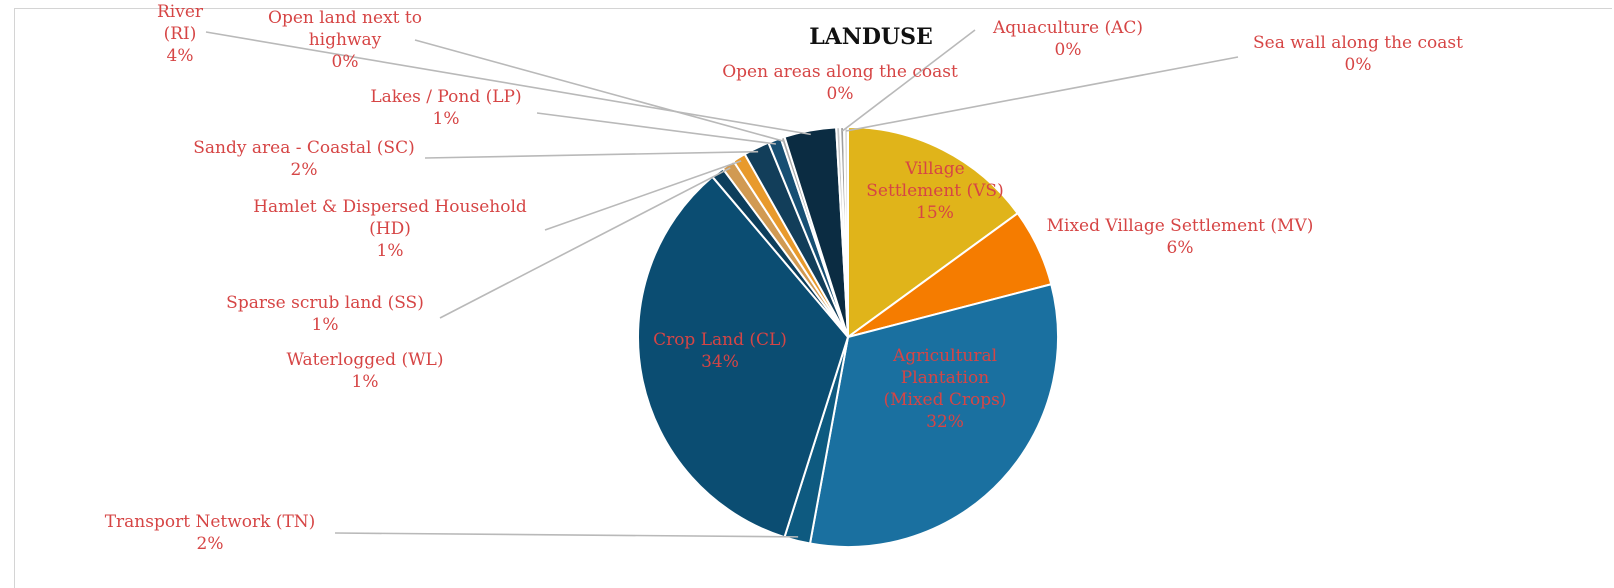  What do you see at coordinates (599, 91) in the screenshot?
I see `leader-line-oh` at bounding box center [599, 91].